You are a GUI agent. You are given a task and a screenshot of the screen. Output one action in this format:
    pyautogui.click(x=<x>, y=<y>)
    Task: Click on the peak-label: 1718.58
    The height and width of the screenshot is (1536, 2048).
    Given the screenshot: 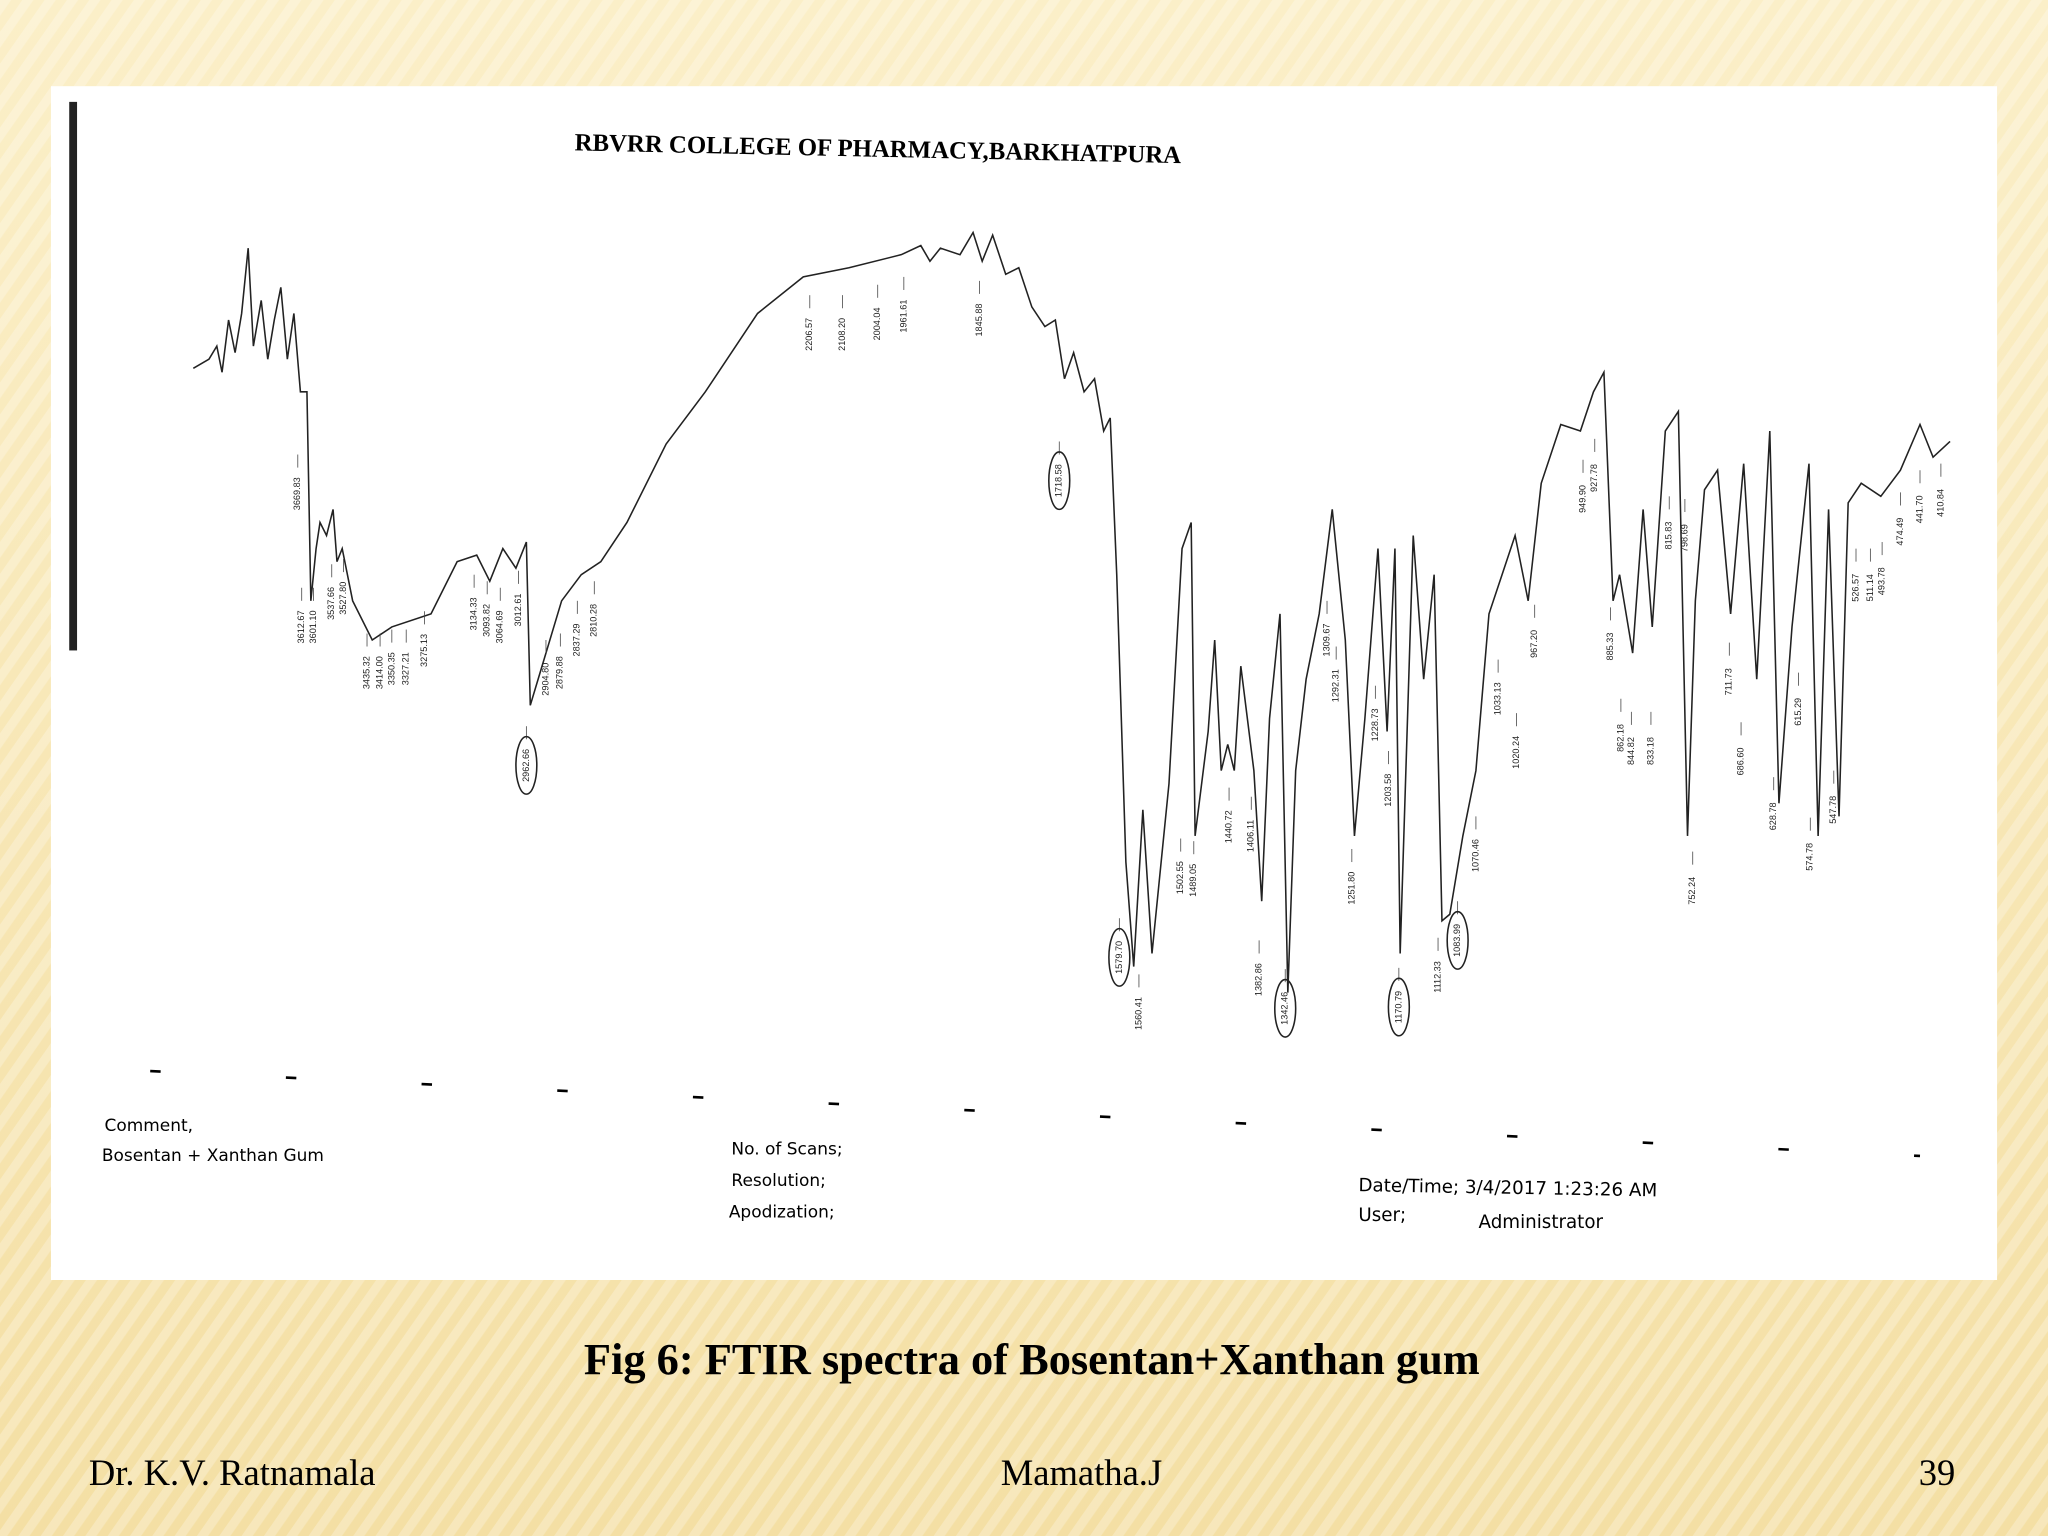 What is the action you would take?
    pyautogui.click(x=1059, y=480)
    